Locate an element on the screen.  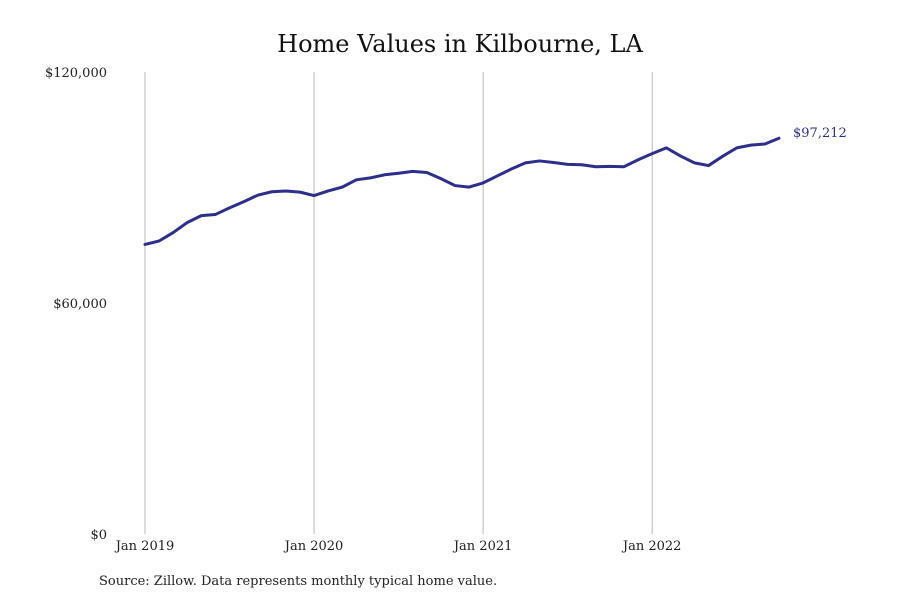
x-axis-tick-labels: Jan 2019 Jan 2020 Jan 2021 Jan 2022 is located at coordinates (398, 546).